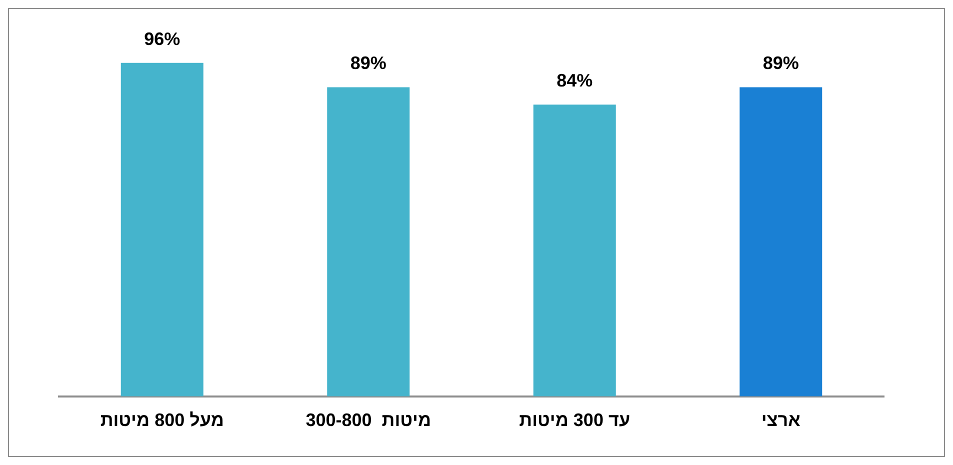 The image size is (953, 465). Describe the element at coordinates (574, 80) in the screenshot. I see `data-label: 84%` at that location.